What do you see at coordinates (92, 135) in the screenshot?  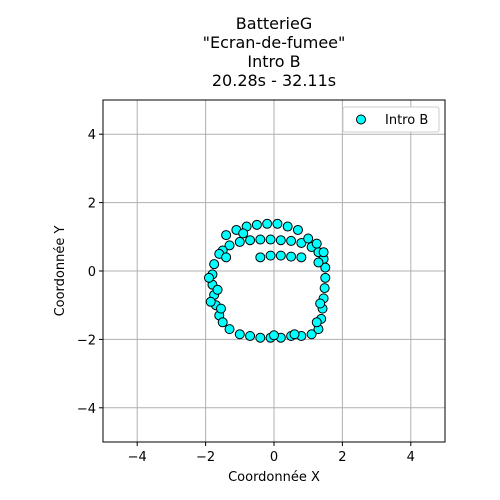 I see `y-tick-label-4: 4` at bounding box center [92, 135].